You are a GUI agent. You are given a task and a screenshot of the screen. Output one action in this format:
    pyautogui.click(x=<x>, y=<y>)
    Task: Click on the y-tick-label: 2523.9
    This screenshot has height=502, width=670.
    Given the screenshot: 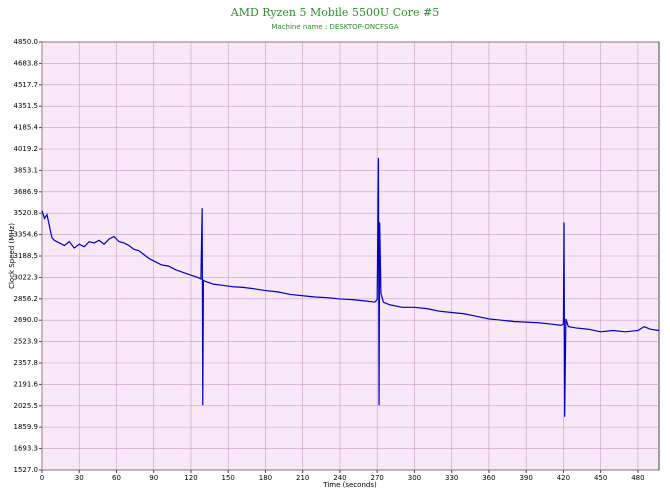 What is the action you would take?
    pyautogui.click(x=26, y=342)
    